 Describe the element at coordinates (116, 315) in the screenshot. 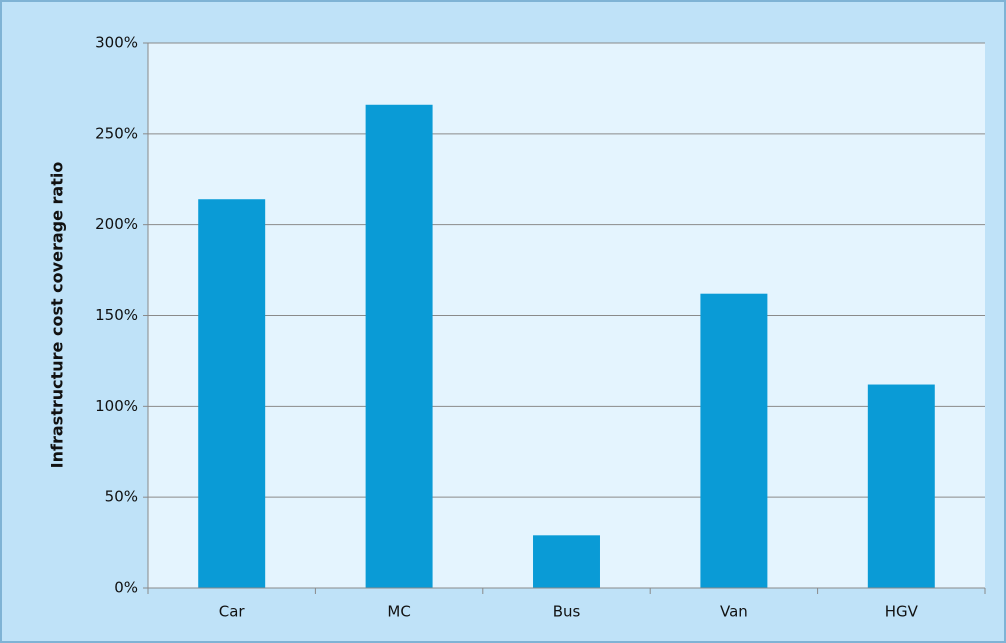

I see `y-tick-label: 150%` at that location.